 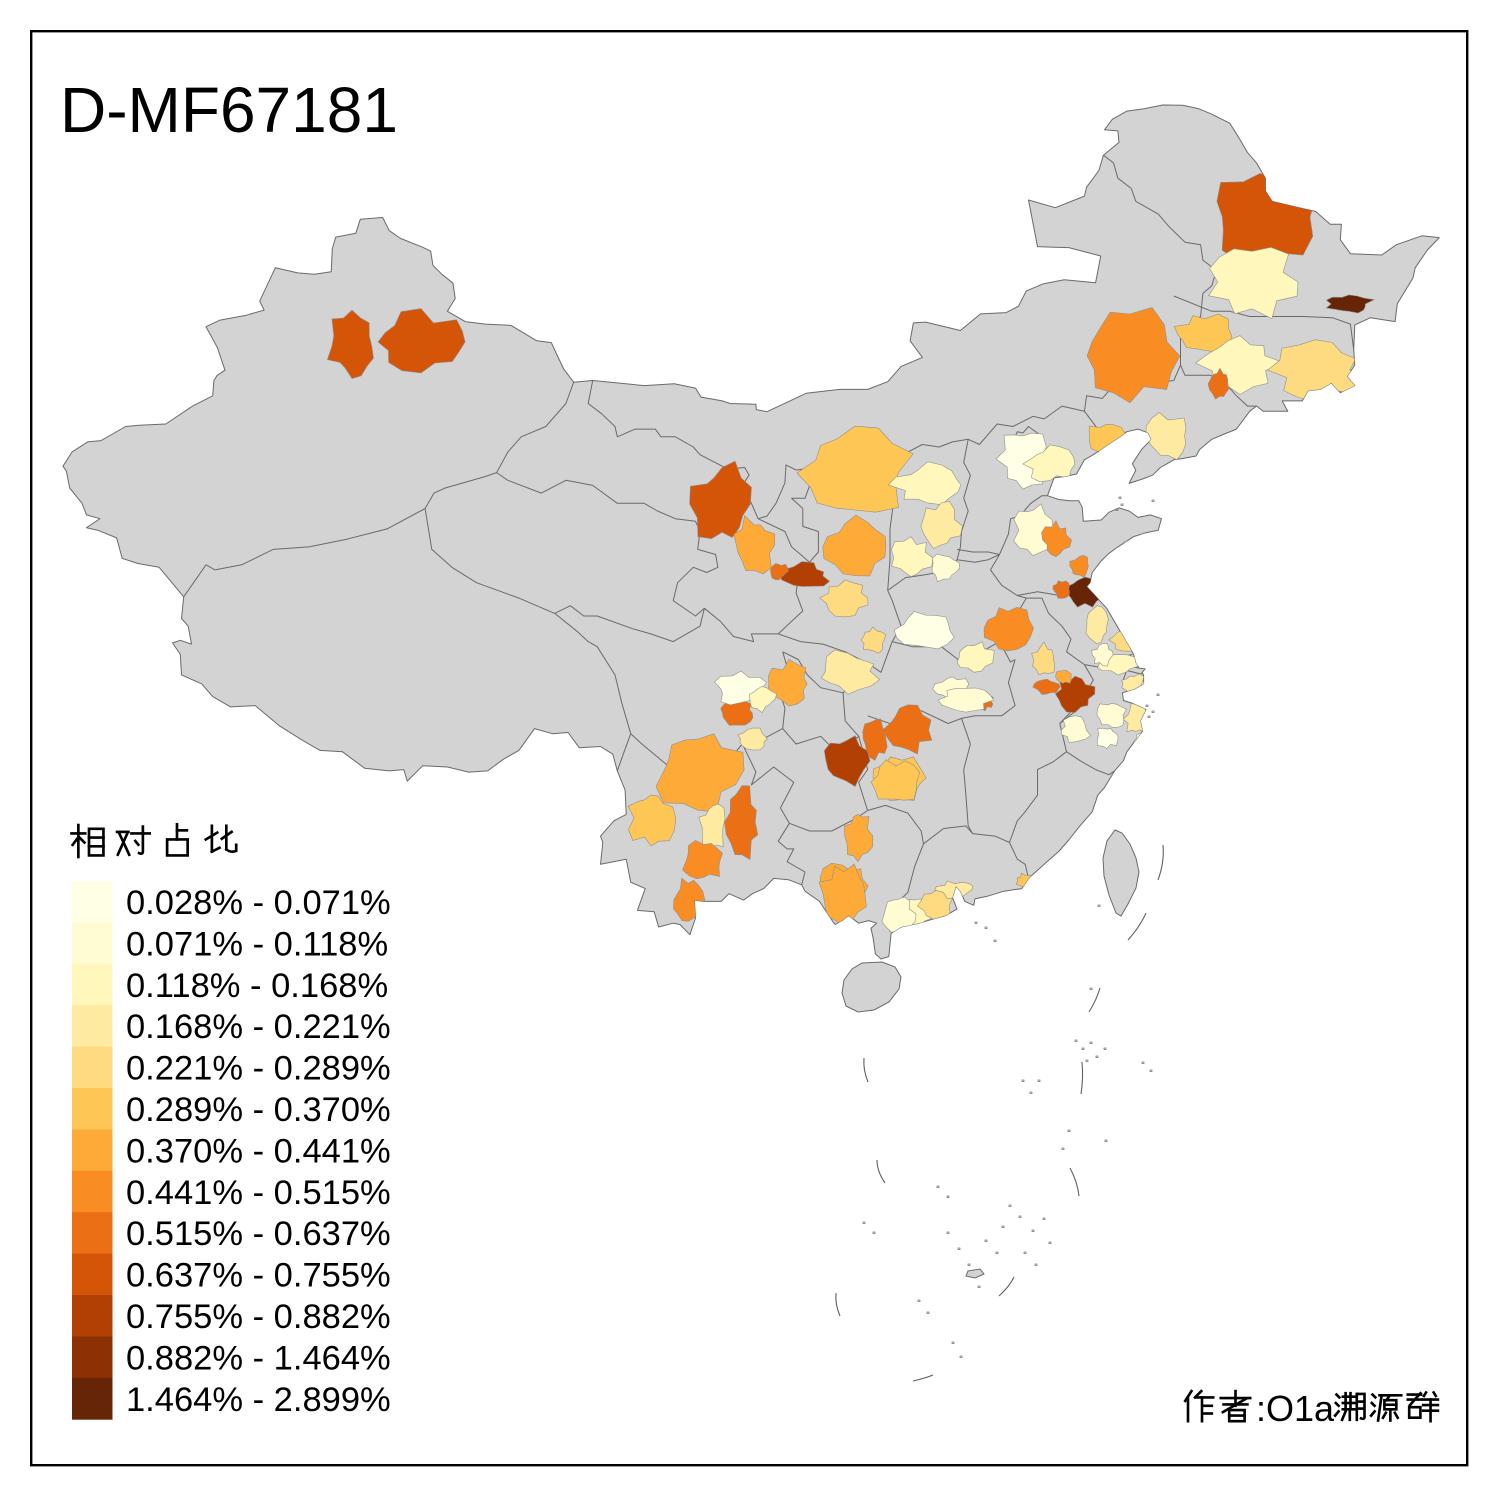 I want to click on svg-text: 0.118% - 0.168%, so click(x=257, y=986).